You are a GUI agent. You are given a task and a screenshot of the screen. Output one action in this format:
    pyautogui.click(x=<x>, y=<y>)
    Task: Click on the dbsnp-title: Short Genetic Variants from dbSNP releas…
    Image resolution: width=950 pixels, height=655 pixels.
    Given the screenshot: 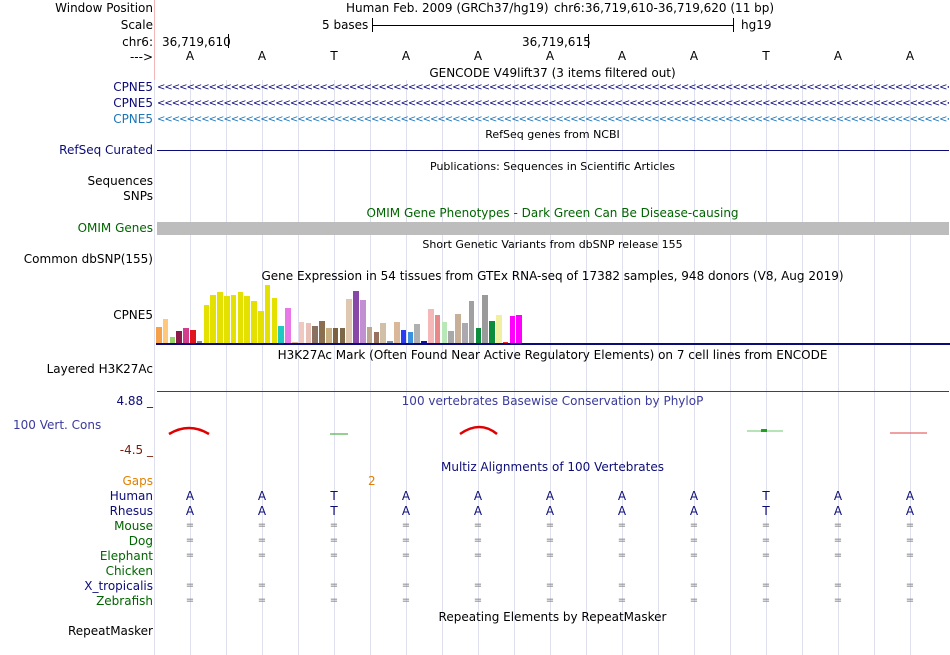 What is the action you would take?
    pyautogui.click(x=552, y=244)
    